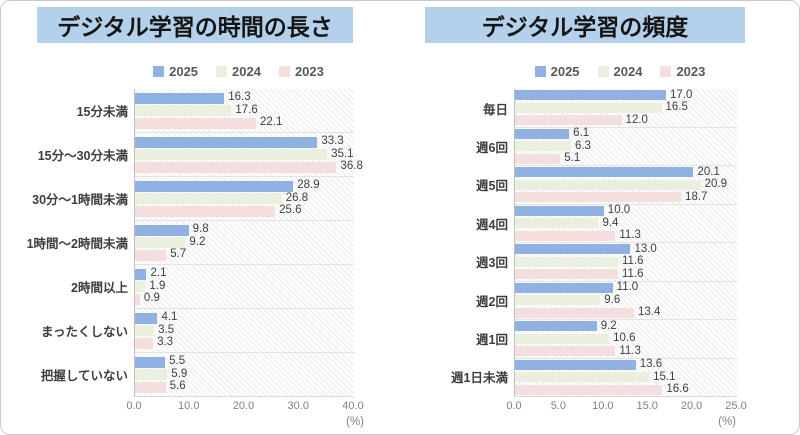 This screenshot has width=800, height=435. Describe the element at coordinates (682, 71) in the screenshot. I see `legend-item-2023: 2023` at that location.